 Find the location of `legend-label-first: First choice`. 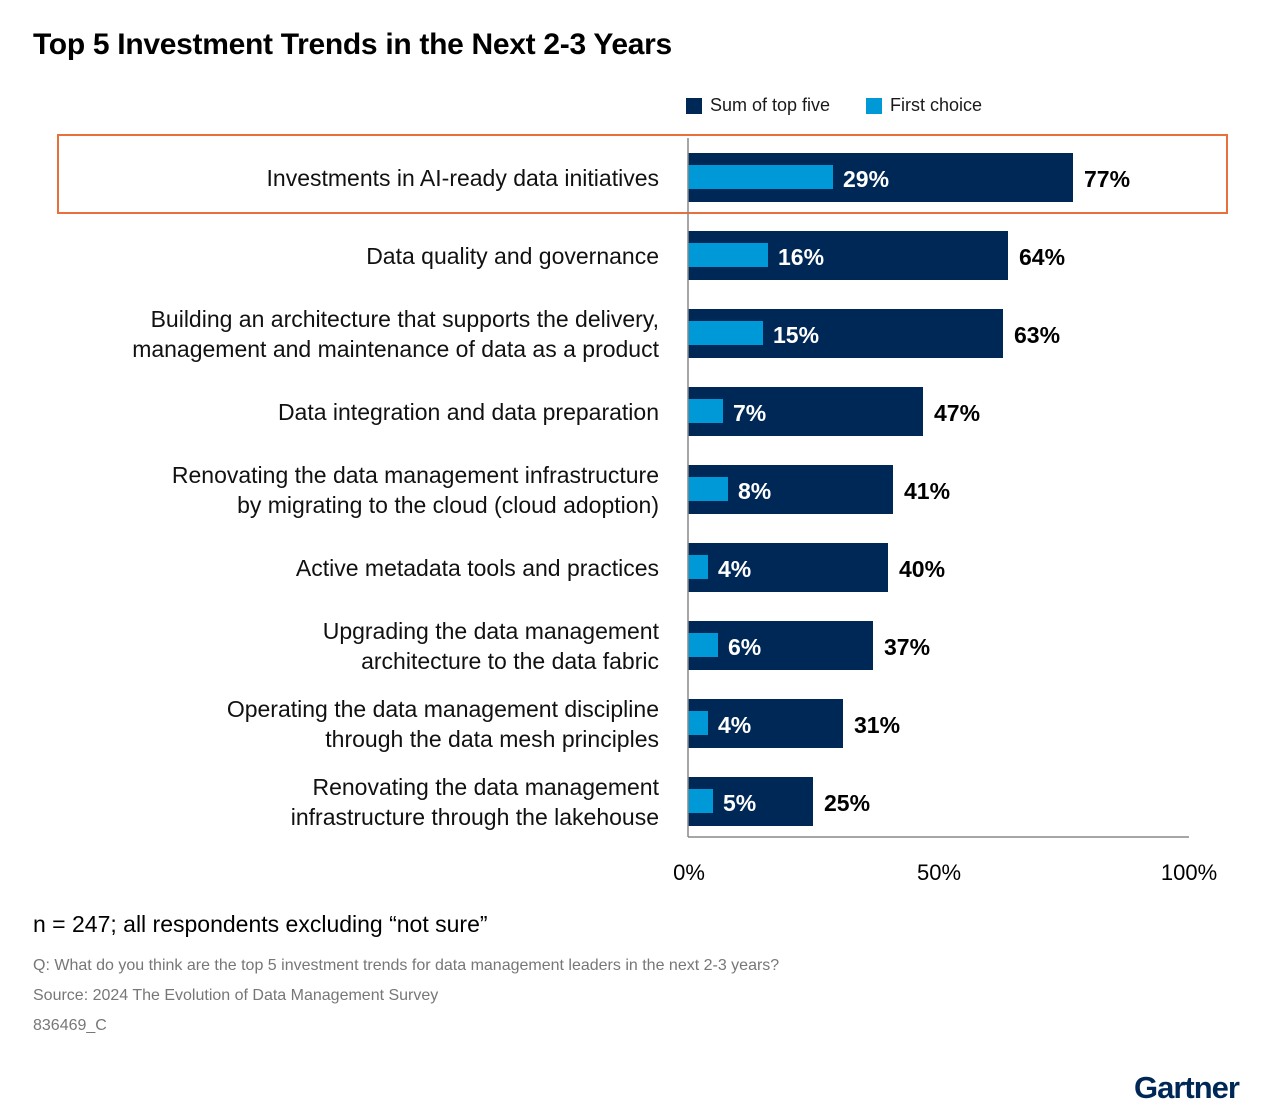

legend-label-first: First choice is located at coordinates (936, 105).